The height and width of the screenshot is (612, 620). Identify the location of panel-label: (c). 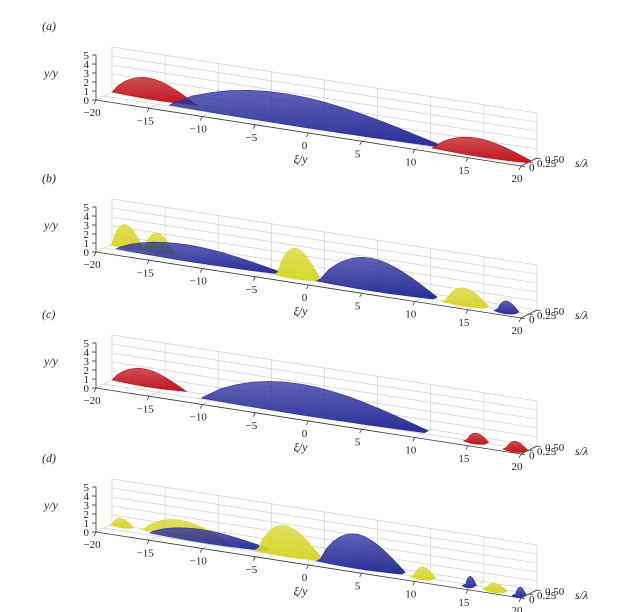
(48, 314).